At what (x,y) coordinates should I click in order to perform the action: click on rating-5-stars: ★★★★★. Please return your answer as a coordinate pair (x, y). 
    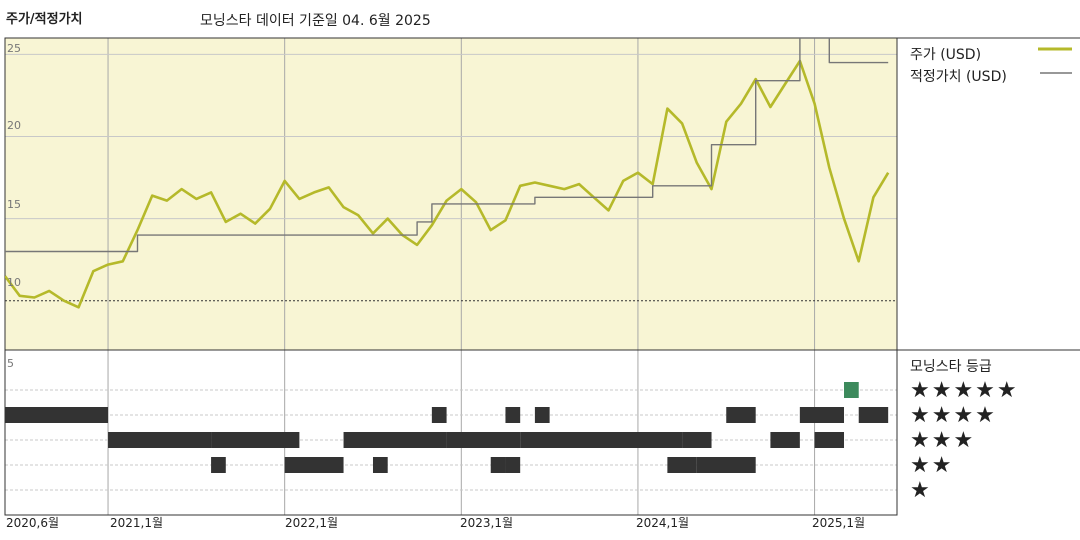
    Looking at the image, I should click on (964, 390).